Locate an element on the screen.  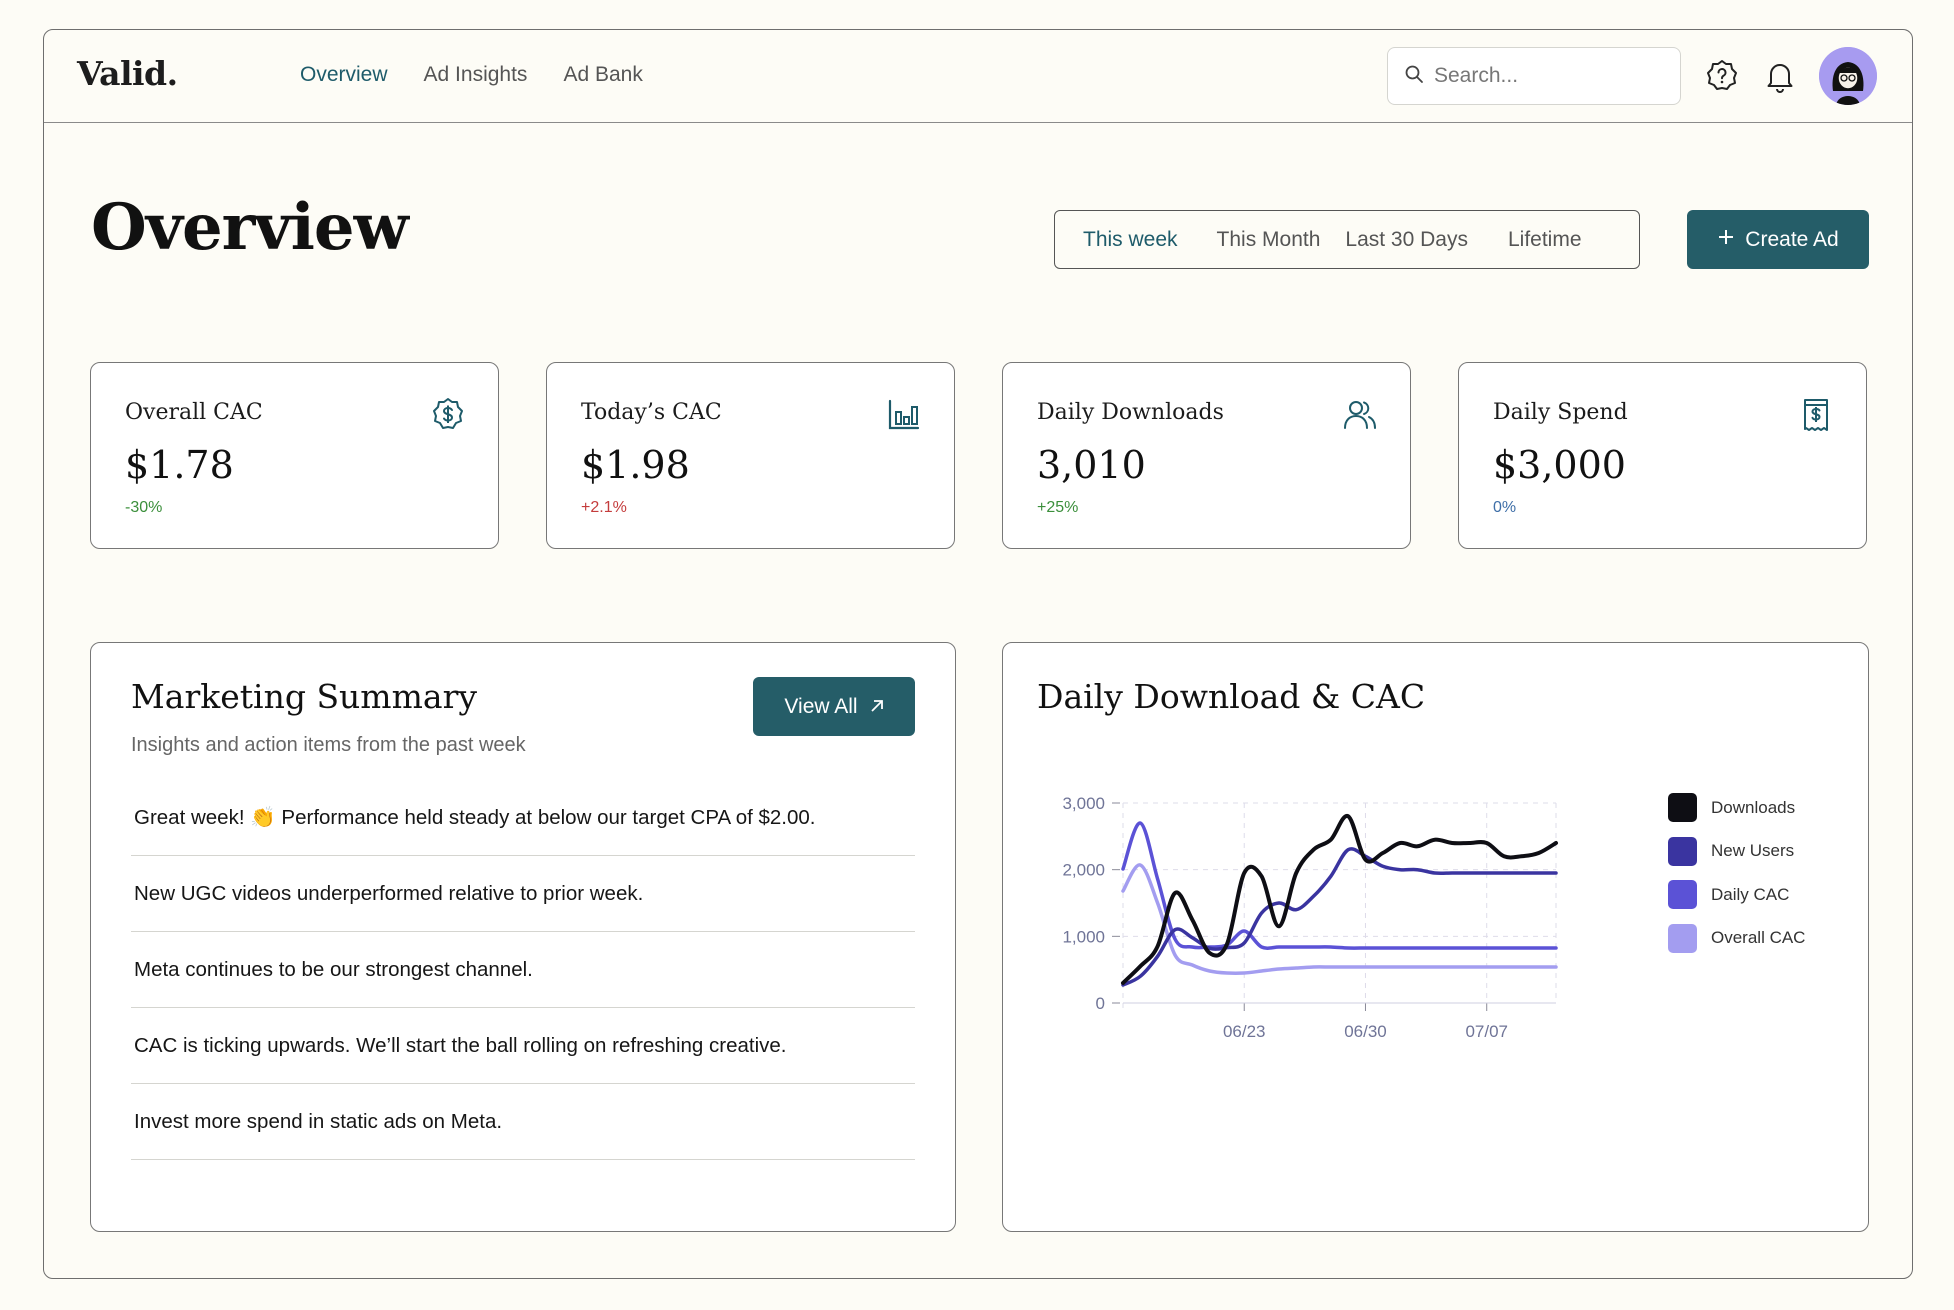
tab-this-week: This week is located at coordinates (1130, 239).